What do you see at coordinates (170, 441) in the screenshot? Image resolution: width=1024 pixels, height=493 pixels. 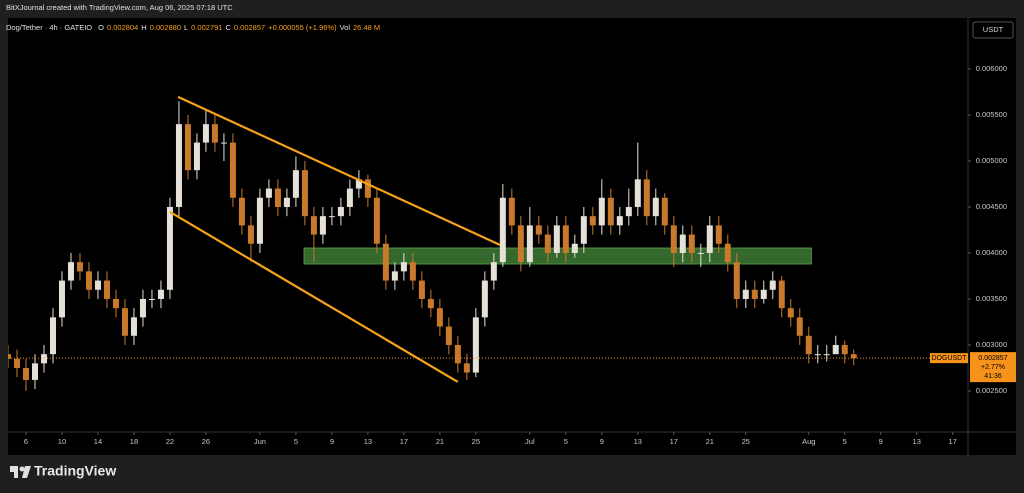 I see `x-tick-label: 22` at bounding box center [170, 441].